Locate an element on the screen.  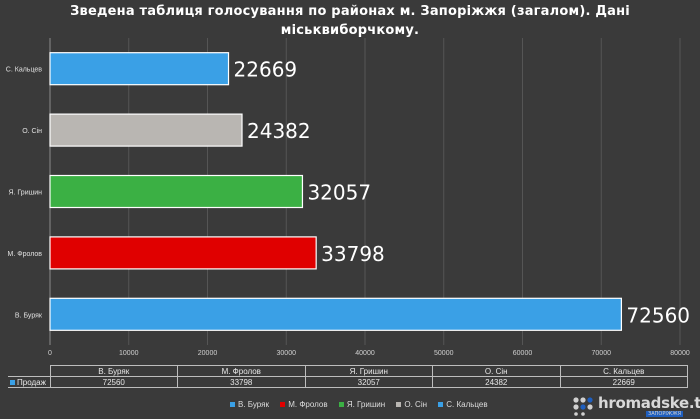
data-table-corner is located at coordinates (29, 371).